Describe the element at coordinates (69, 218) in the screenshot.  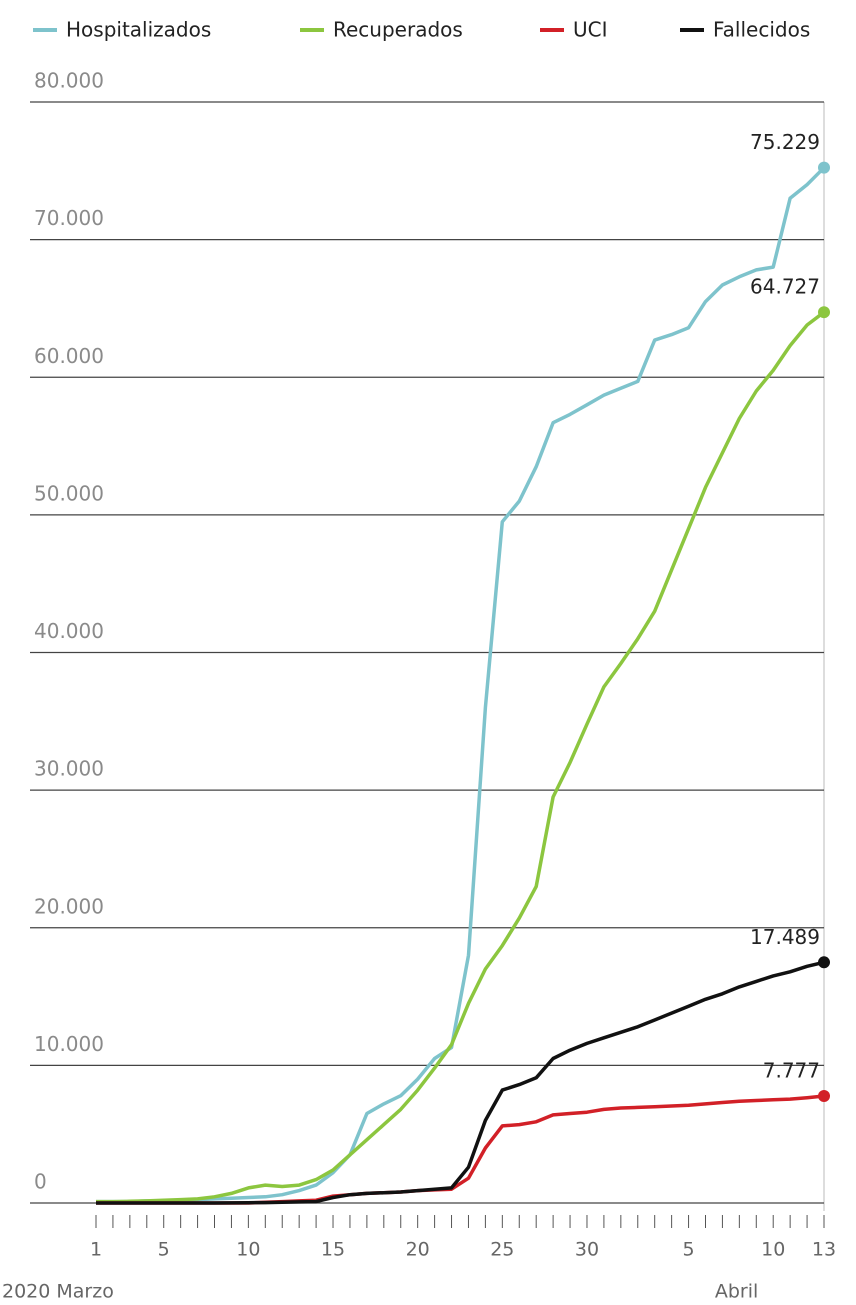
I see `y-tick-label: 70.000` at that location.